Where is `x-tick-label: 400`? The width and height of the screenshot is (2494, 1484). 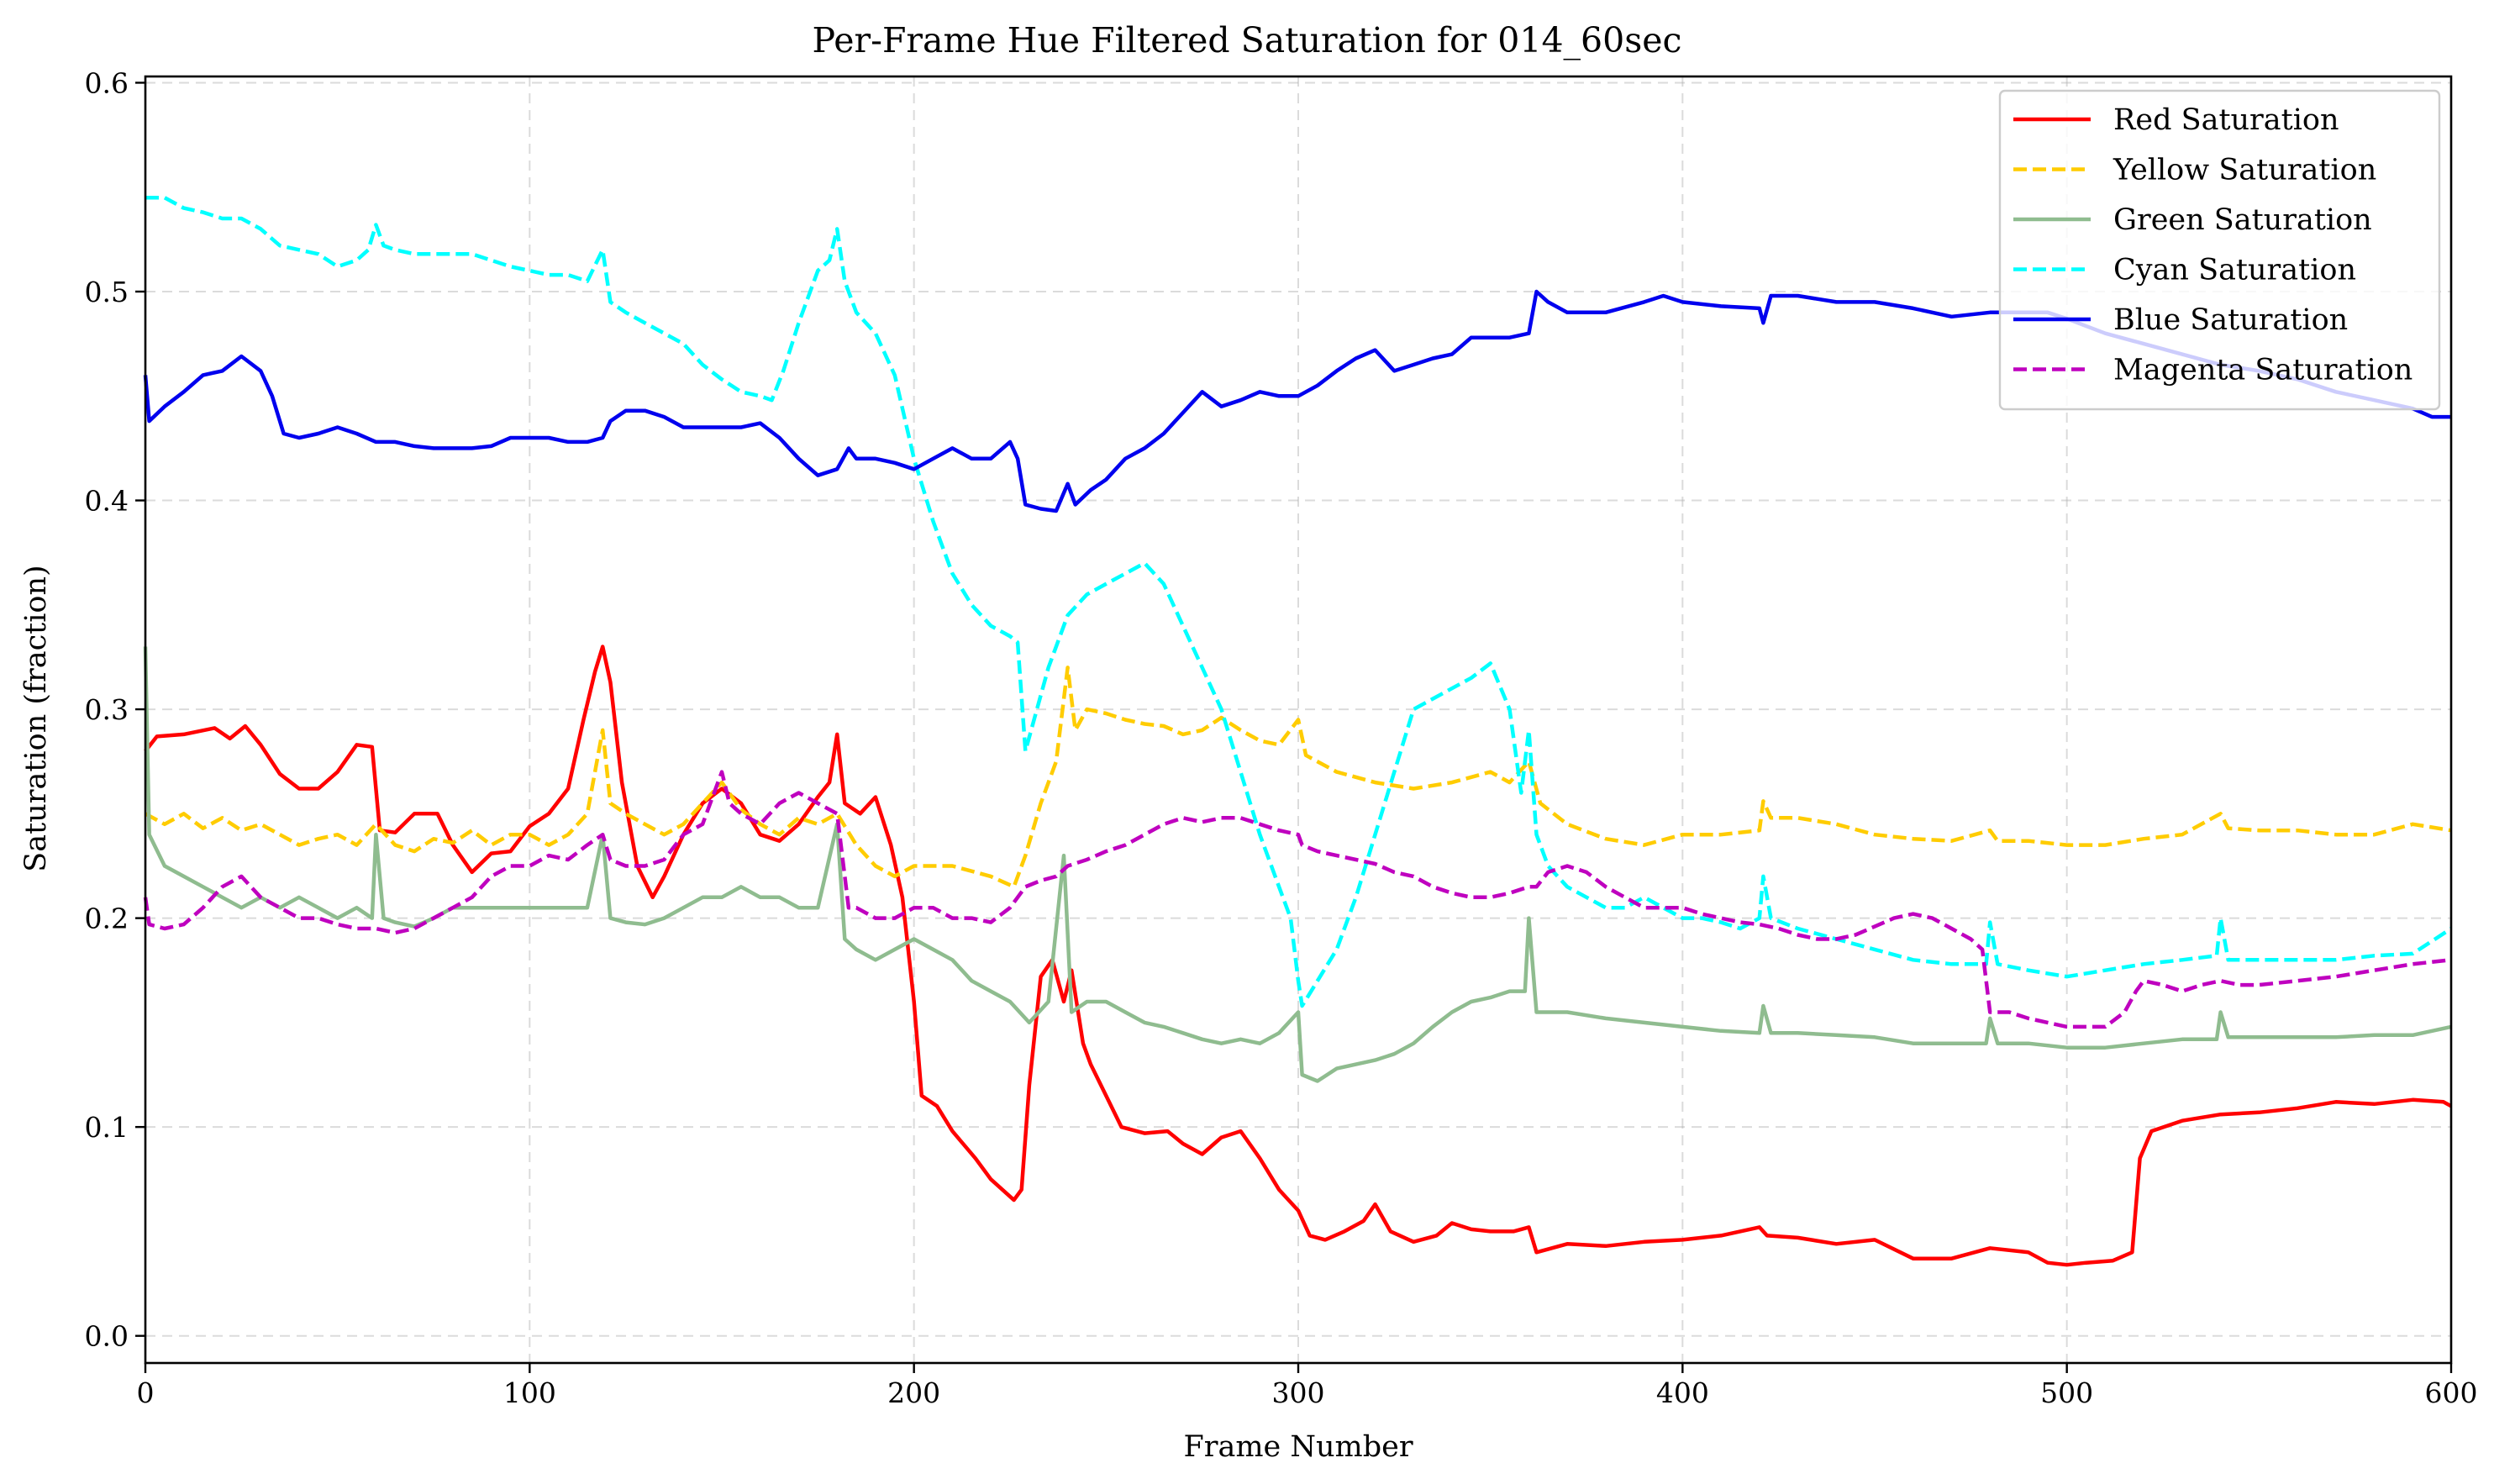 x-tick-label: 400 is located at coordinates (1682, 1393).